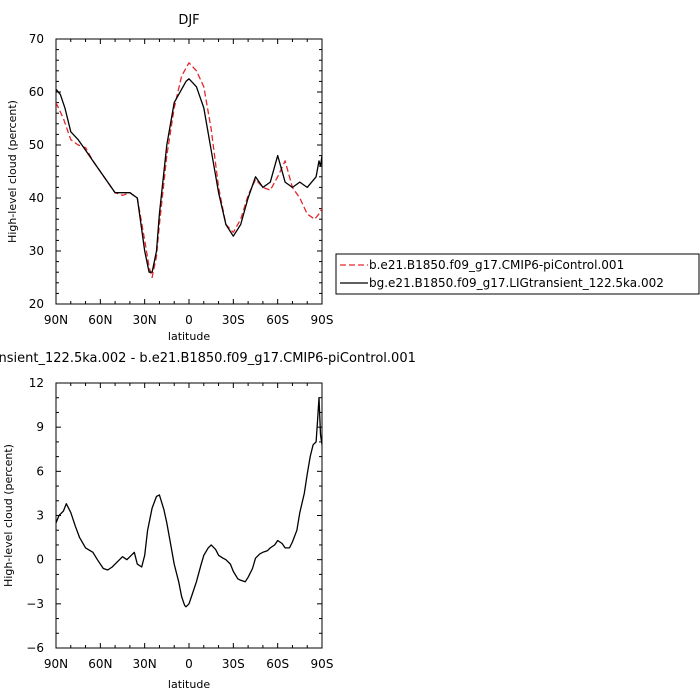  I want to click on y-tick-label: 20, so click(36, 304).